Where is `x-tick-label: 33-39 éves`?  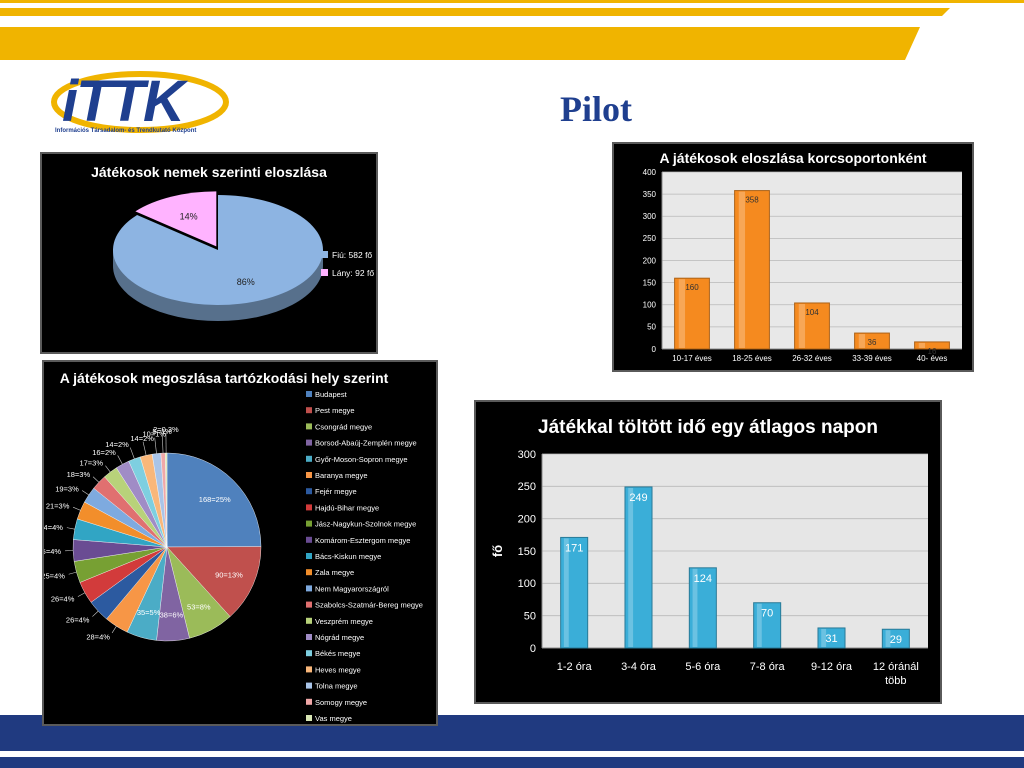 x-tick-label: 33-39 éves is located at coordinates (872, 358).